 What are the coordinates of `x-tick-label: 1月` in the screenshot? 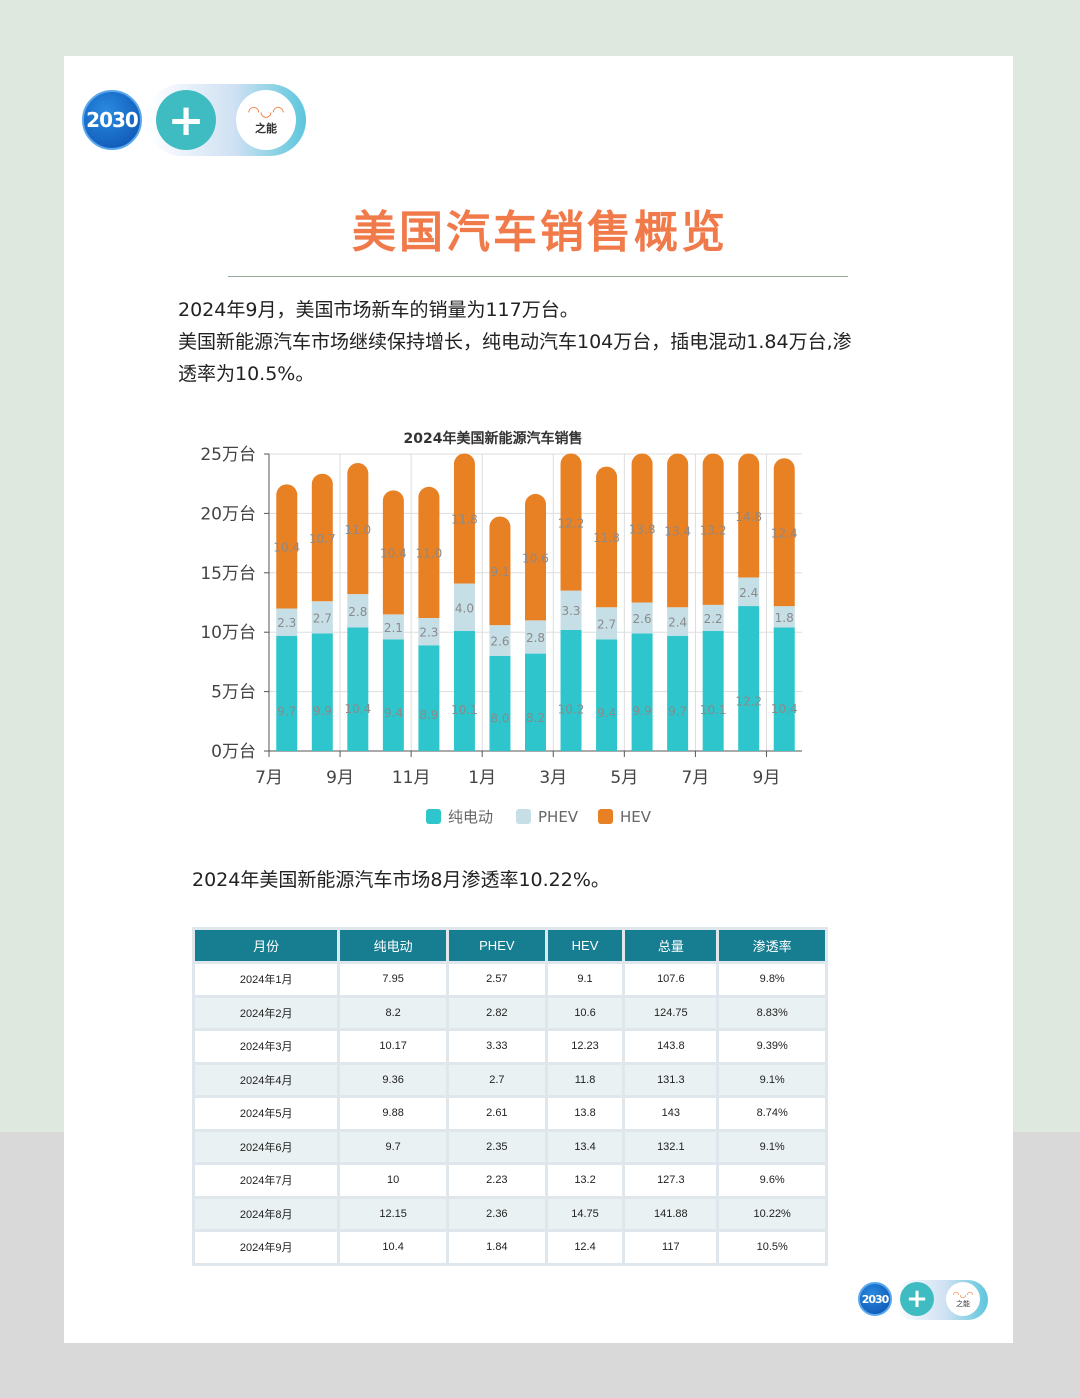 It's located at (482, 778).